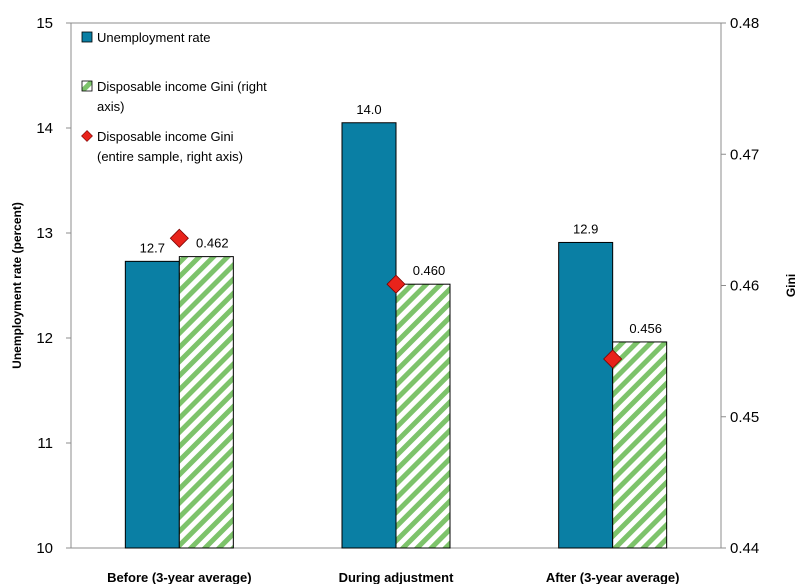 The image size is (801, 584). What do you see at coordinates (791, 285) in the screenshot?
I see `y-right-axis-title: Gini` at bounding box center [791, 285].